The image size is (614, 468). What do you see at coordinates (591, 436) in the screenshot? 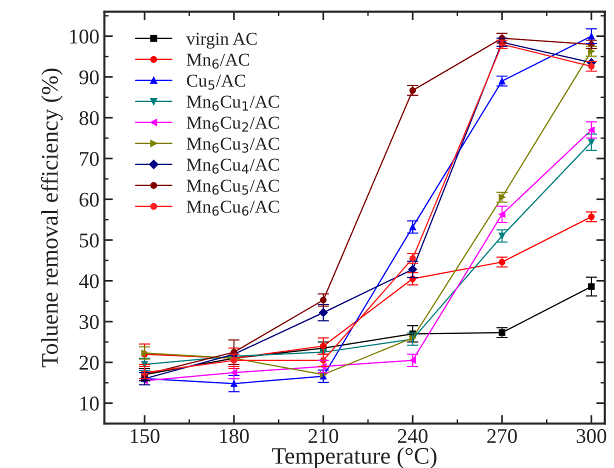
I see `x-tick-label: 300` at bounding box center [591, 436].